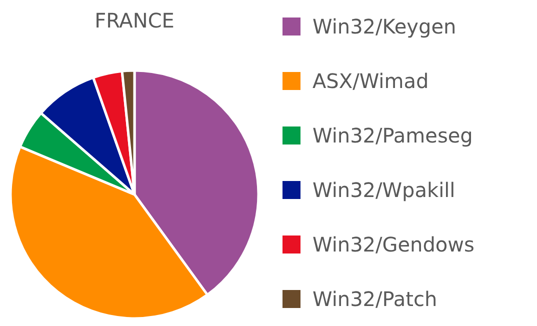 This screenshot has width=537, height=326. What do you see at coordinates (370, 81) in the screenshot?
I see `legend-label: ASX/Wimad` at bounding box center [370, 81].